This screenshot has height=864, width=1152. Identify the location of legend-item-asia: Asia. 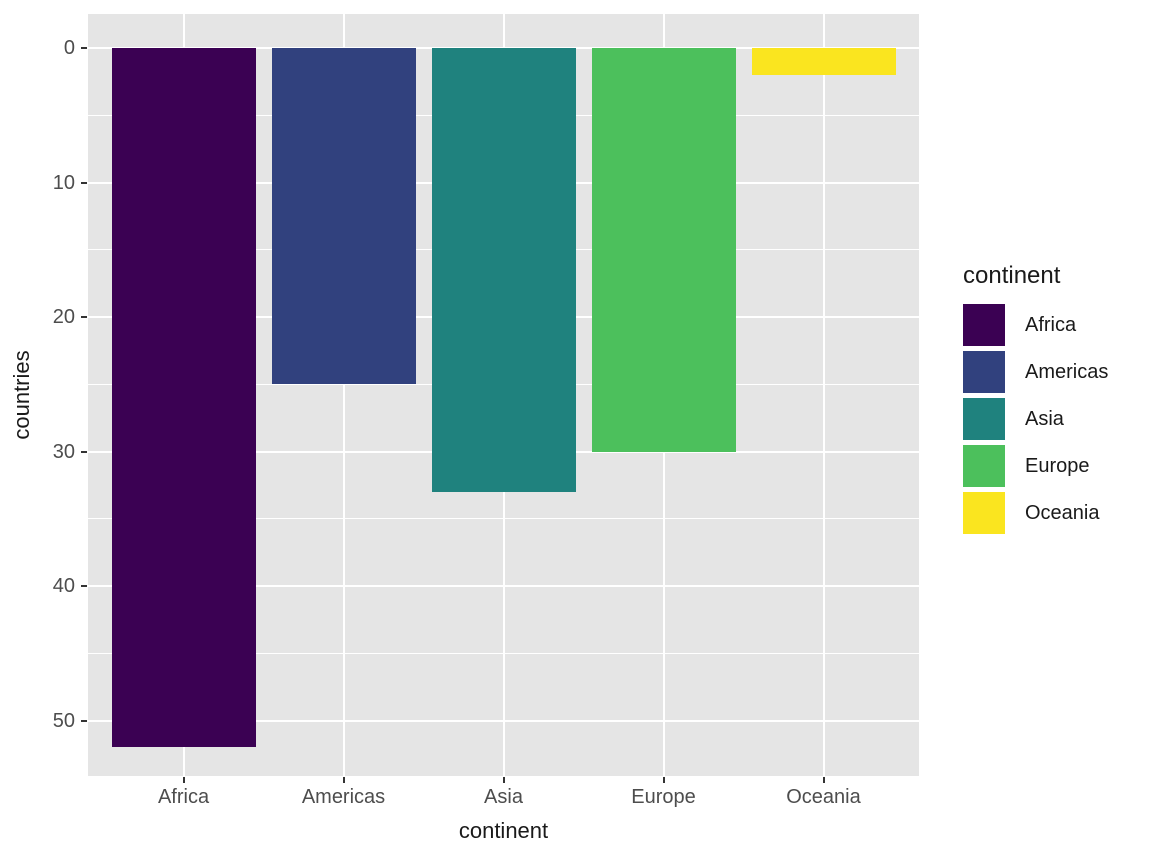
(1035, 419).